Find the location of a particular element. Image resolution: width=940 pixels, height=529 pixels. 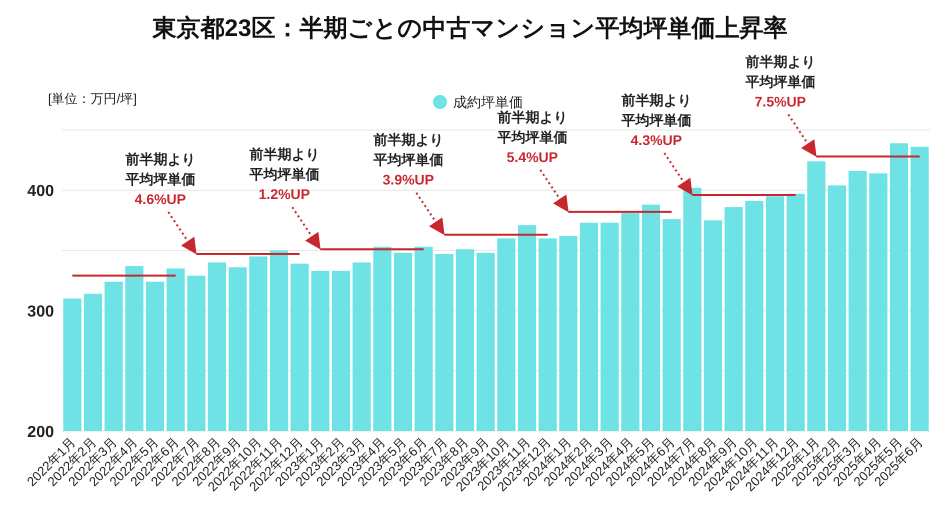

note: [単位：万円/坪] is located at coordinates (92, 98).